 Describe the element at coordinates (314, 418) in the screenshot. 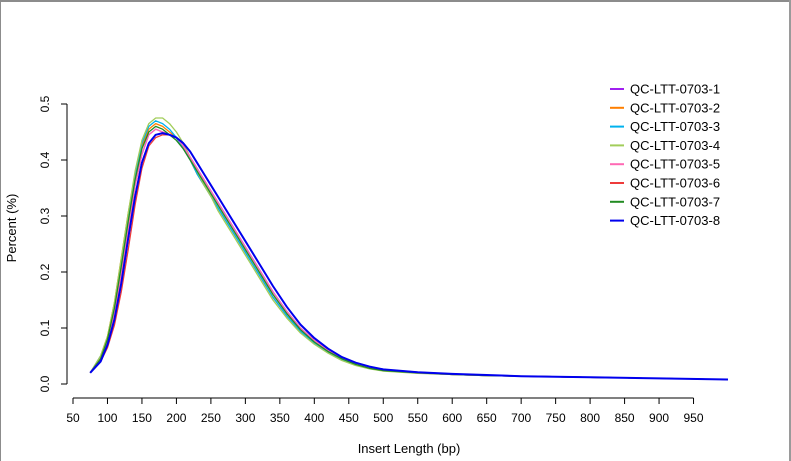

I see `x-tick-label: 400` at that location.